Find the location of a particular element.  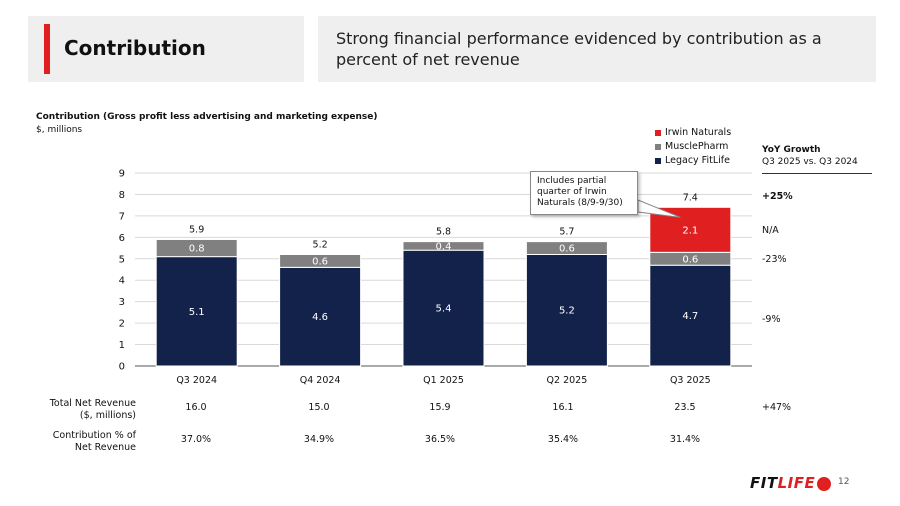

x-tick-label: Q2 2025 is located at coordinates (567, 380).